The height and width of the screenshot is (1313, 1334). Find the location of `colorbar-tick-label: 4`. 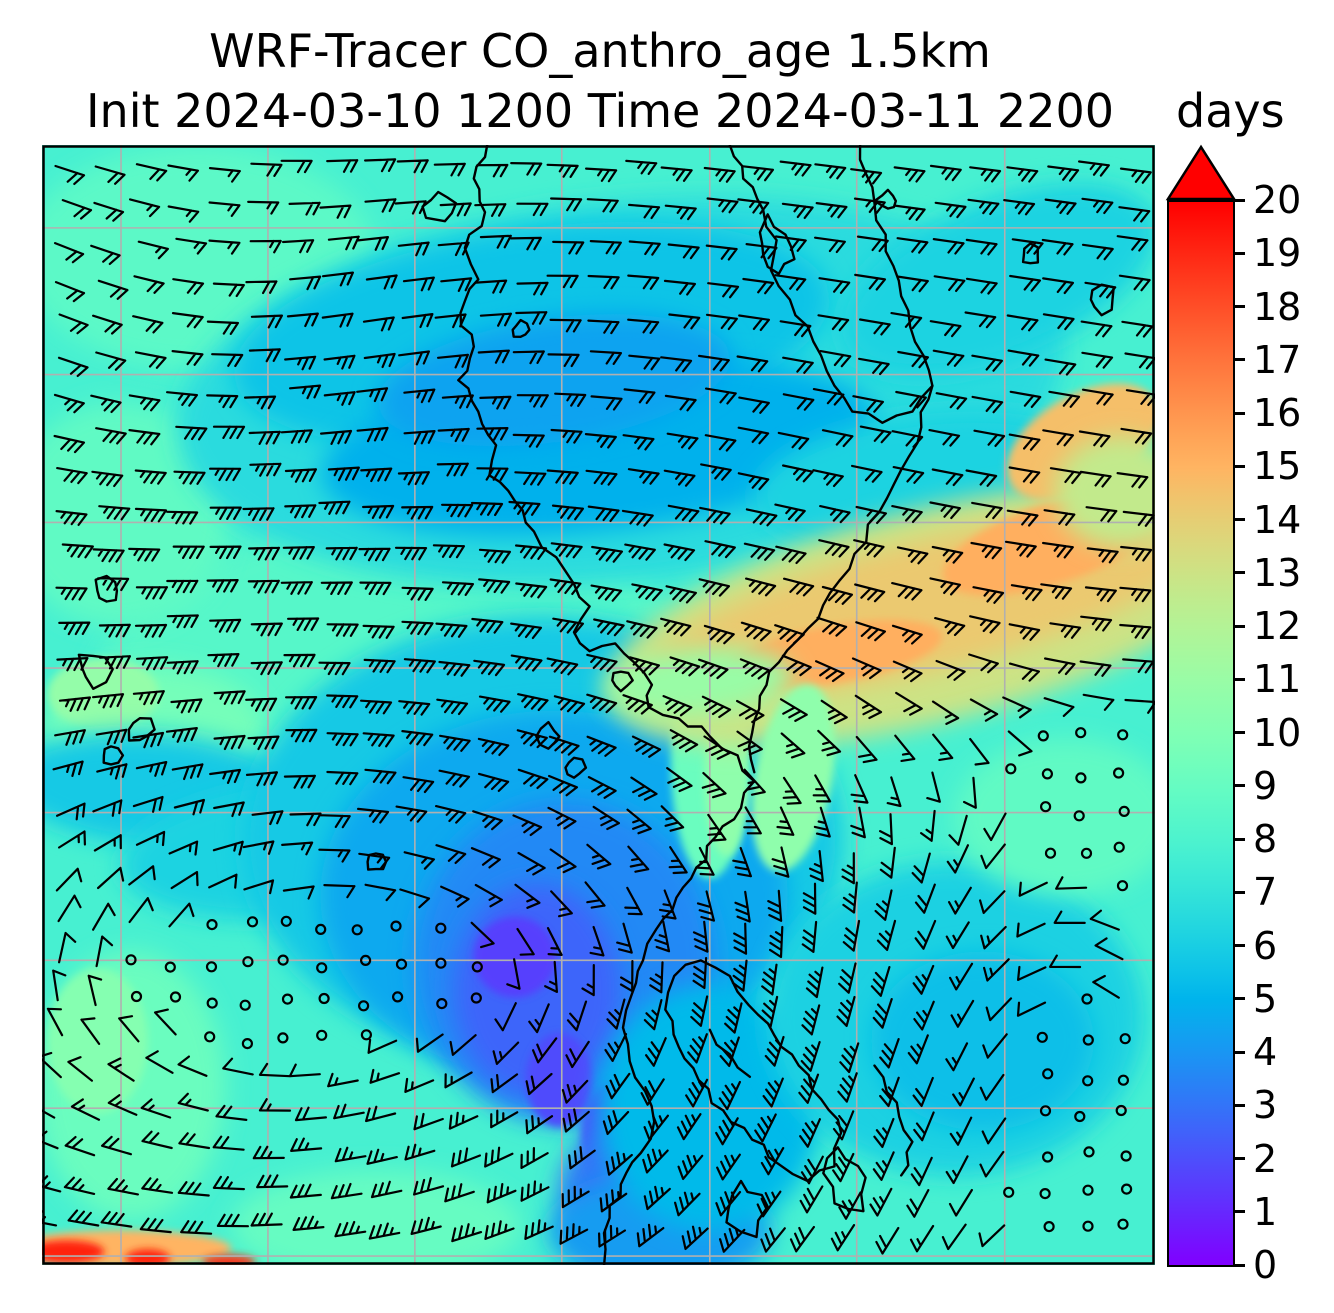

colorbar-tick-label: 4 is located at coordinates (1265, 1052).